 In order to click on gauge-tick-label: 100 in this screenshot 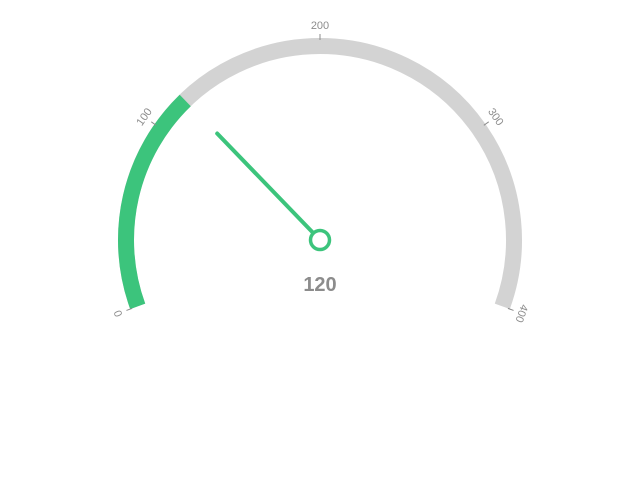, I will do `click(144, 117)`.